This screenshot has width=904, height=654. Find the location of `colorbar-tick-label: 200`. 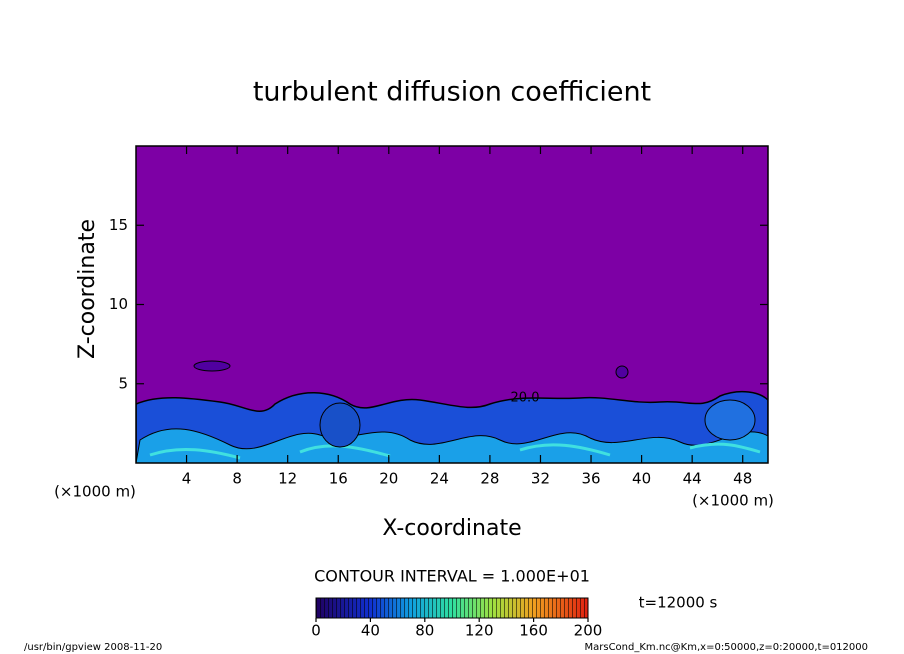

colorbar-tick-label: 200 is located at coordinates (588, 631).